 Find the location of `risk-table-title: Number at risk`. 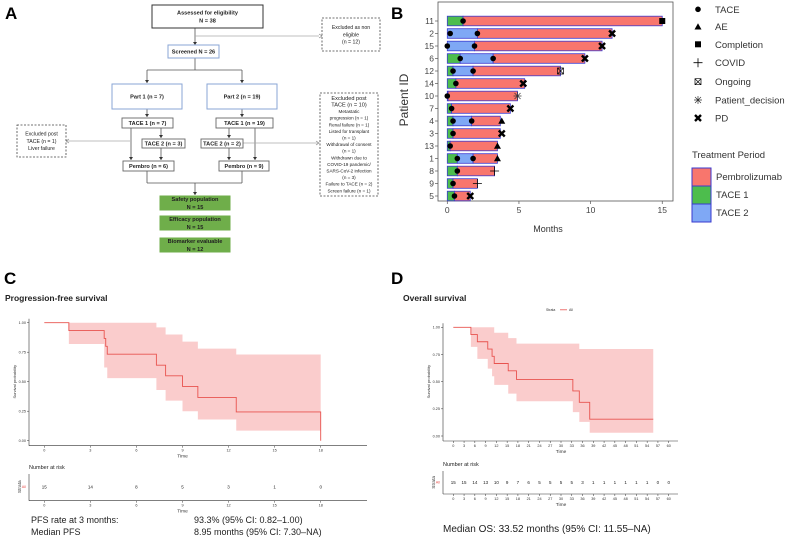

risk-table-title: Number at risk is located at coordinates (47, 468).